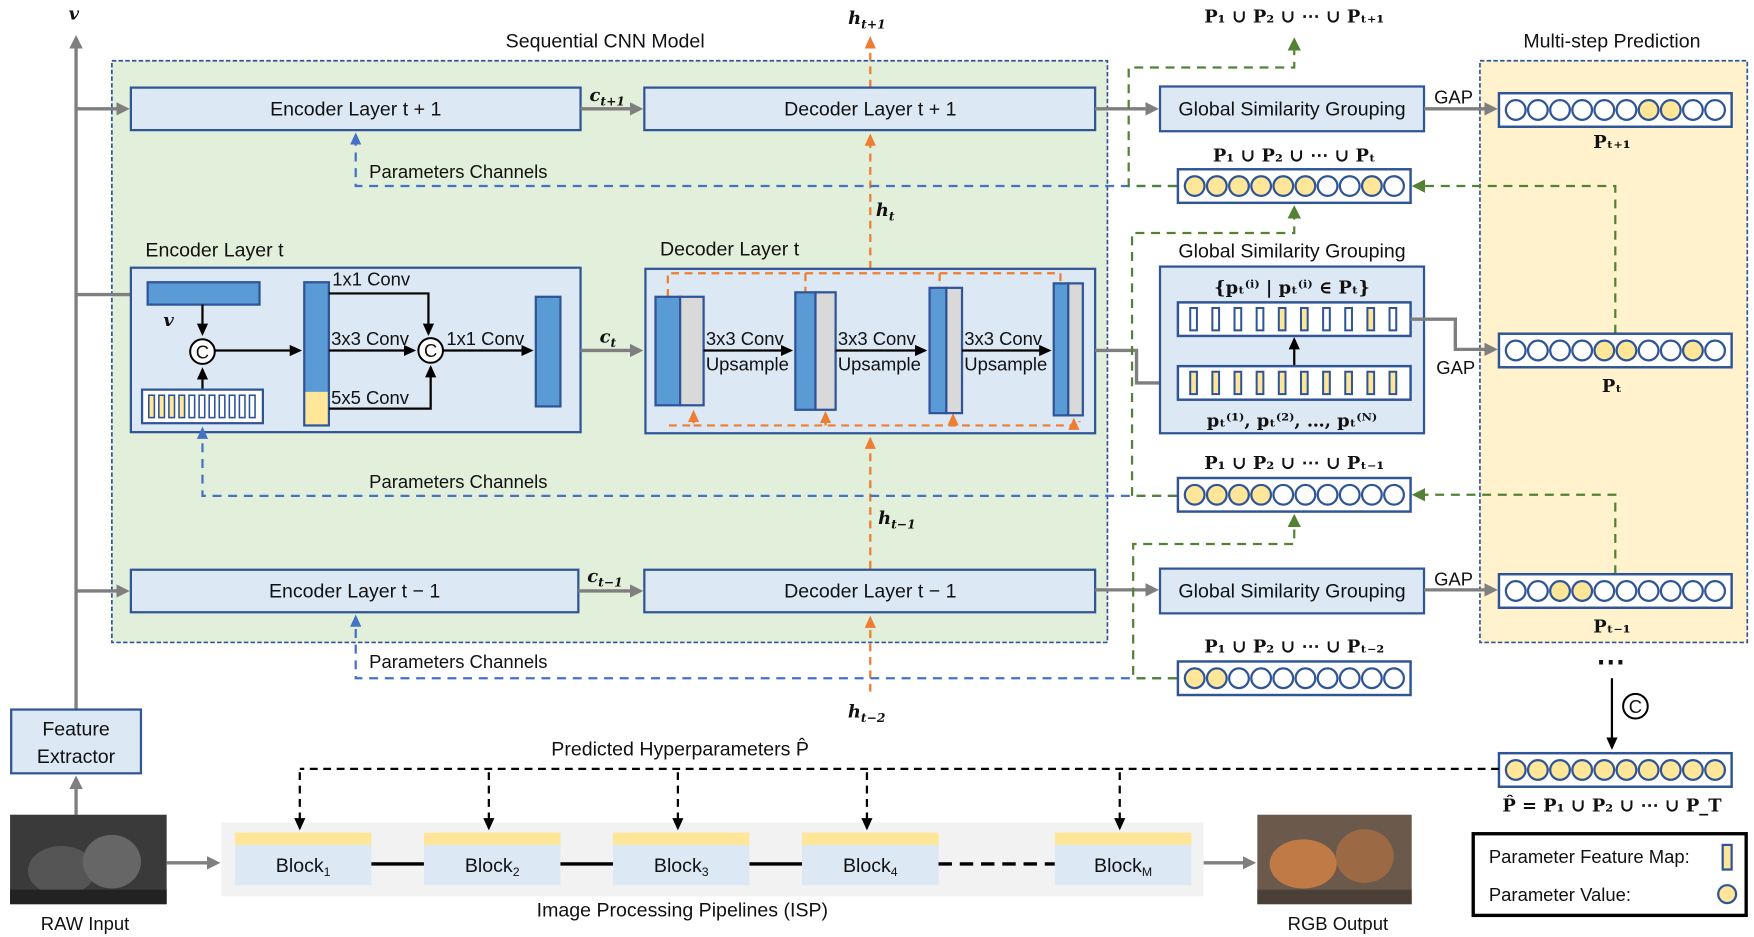  I want to click on legend-value-label: Parameter Value:, so click(1560, 894).